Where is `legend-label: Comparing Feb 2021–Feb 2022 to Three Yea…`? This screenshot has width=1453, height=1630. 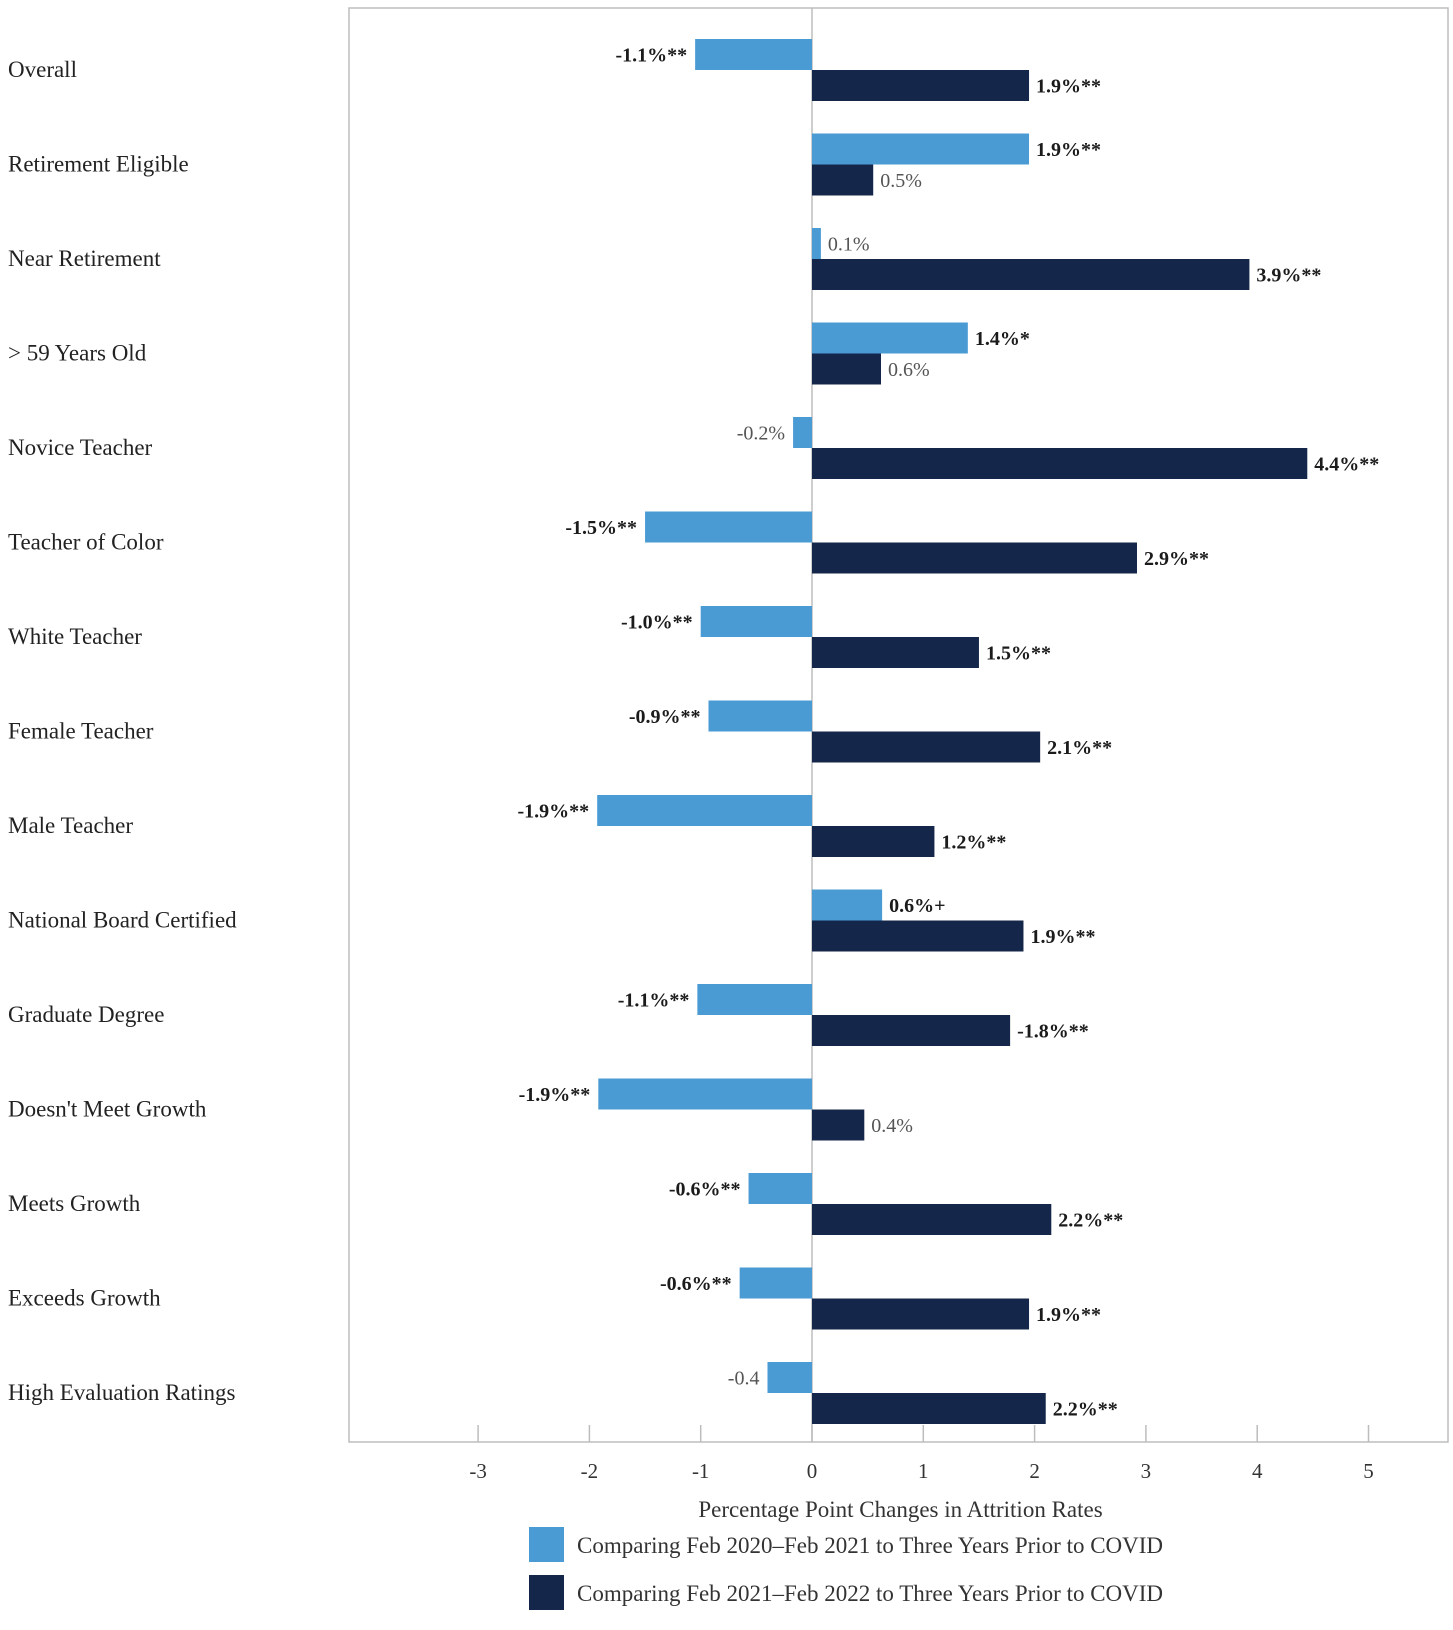
legend-label: Comparing Feb 2021–Feb 2022 to Three Yea… is located at coordinates (870, 1593).